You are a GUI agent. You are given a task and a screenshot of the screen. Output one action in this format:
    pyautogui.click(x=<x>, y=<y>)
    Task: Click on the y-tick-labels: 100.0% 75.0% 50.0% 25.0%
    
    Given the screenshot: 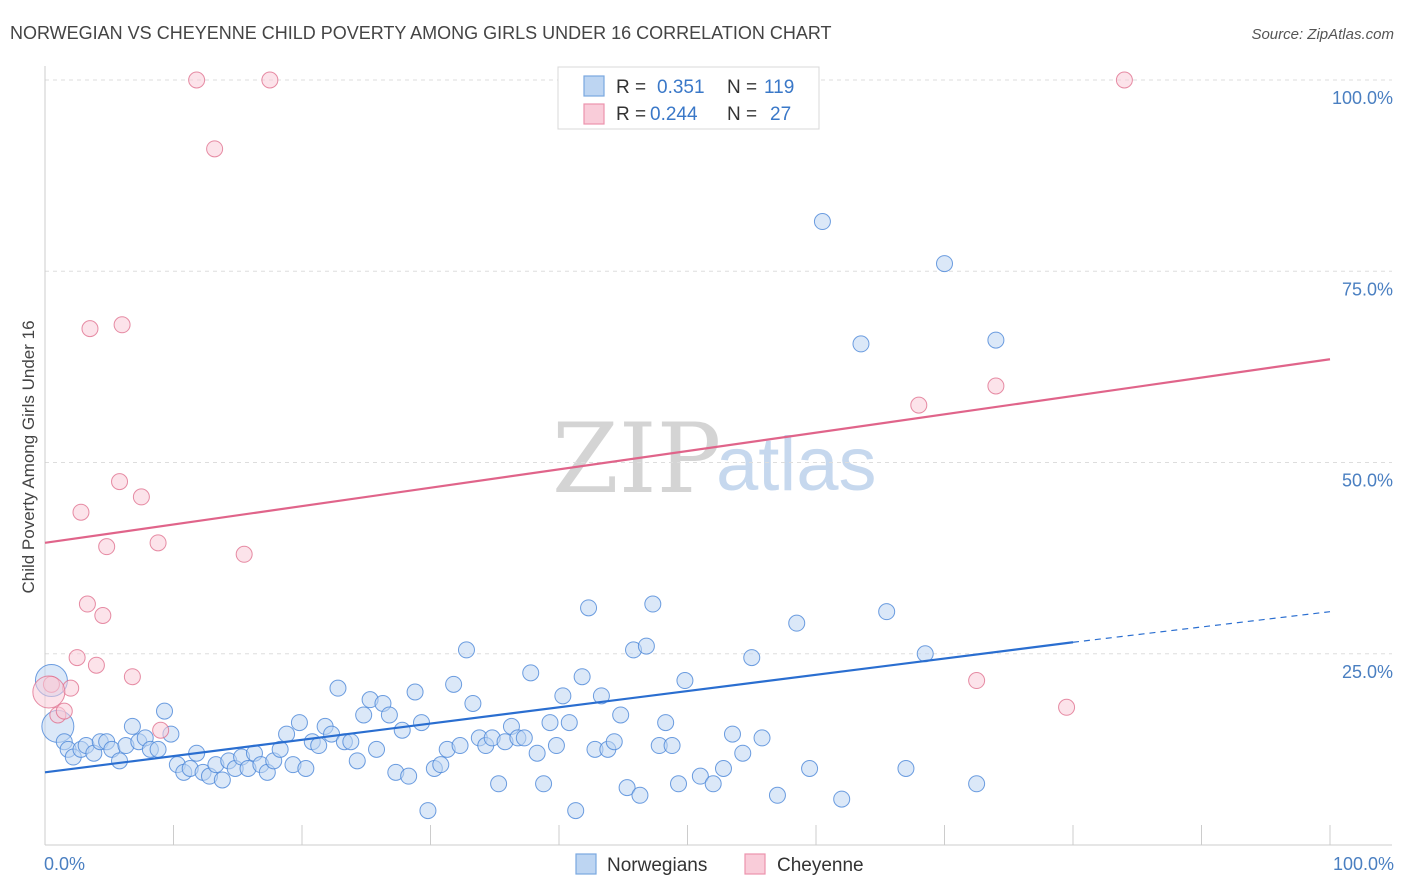 What is the action you would take?
    pyautogui.click(x=1362, y=385)
    